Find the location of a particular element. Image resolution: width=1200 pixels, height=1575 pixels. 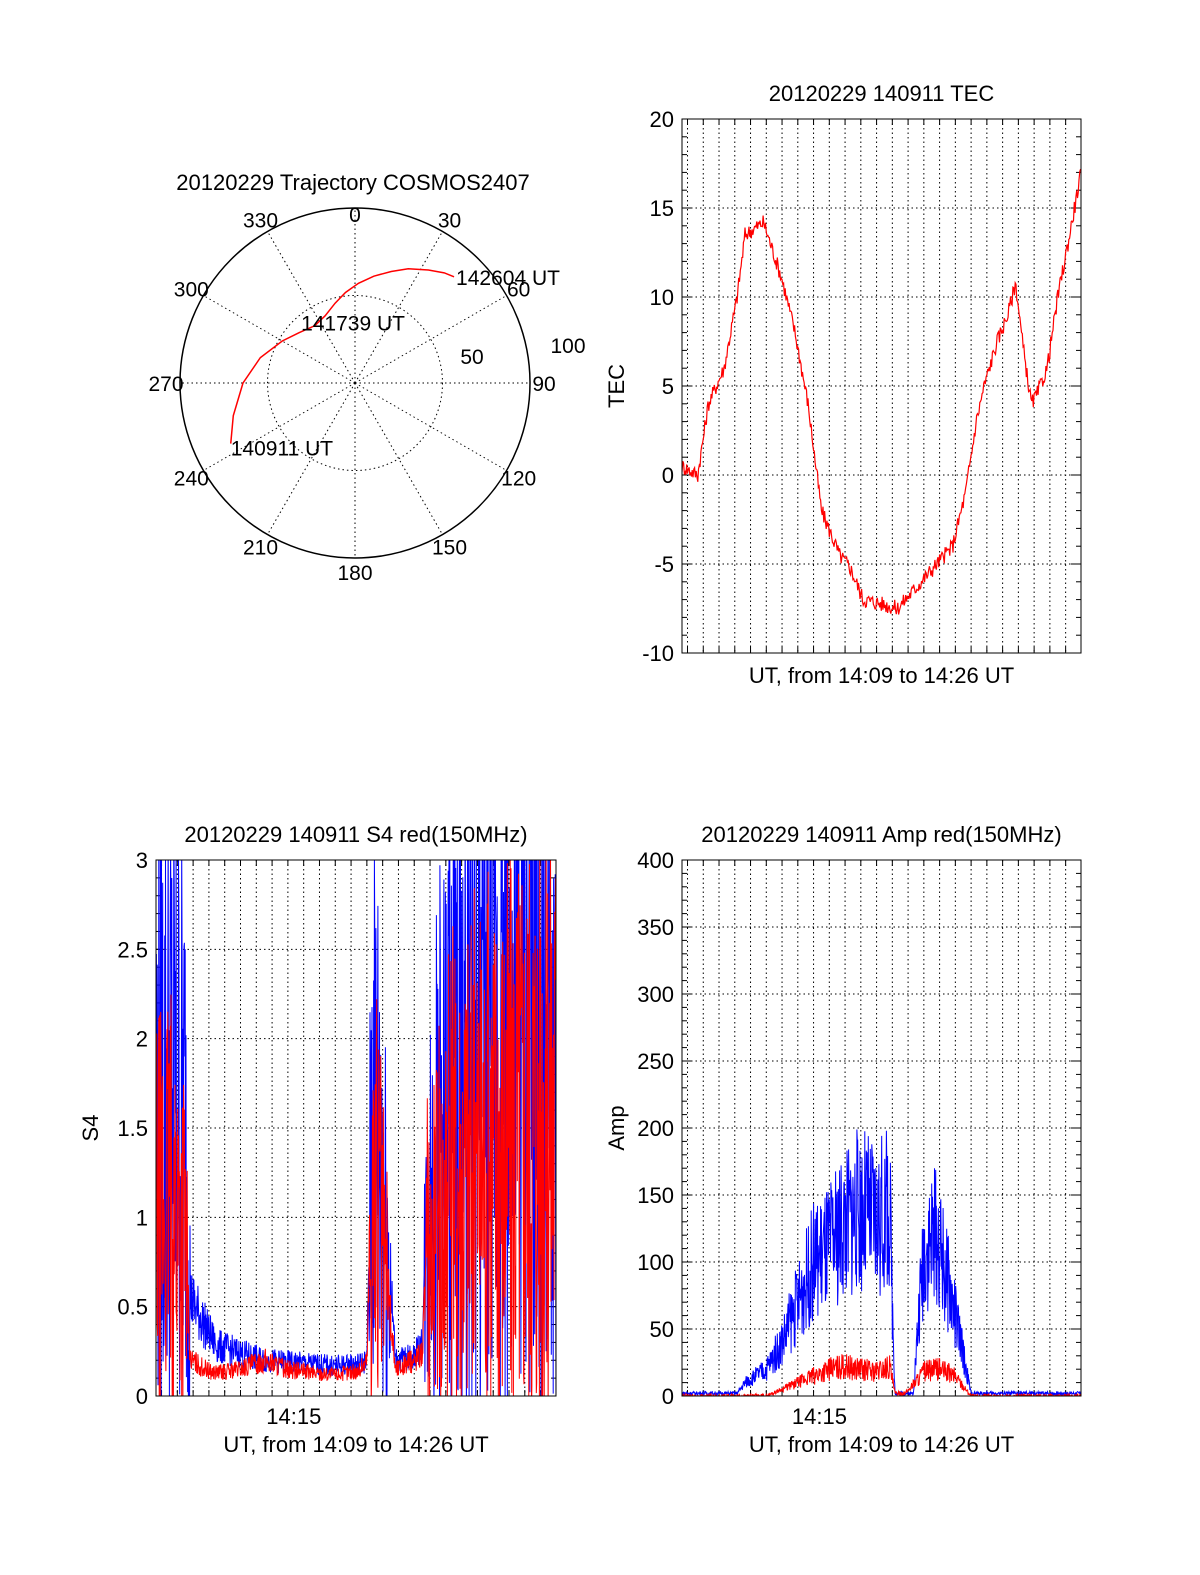

y-tick-label: 2 is located at coordinates (142, 1039).